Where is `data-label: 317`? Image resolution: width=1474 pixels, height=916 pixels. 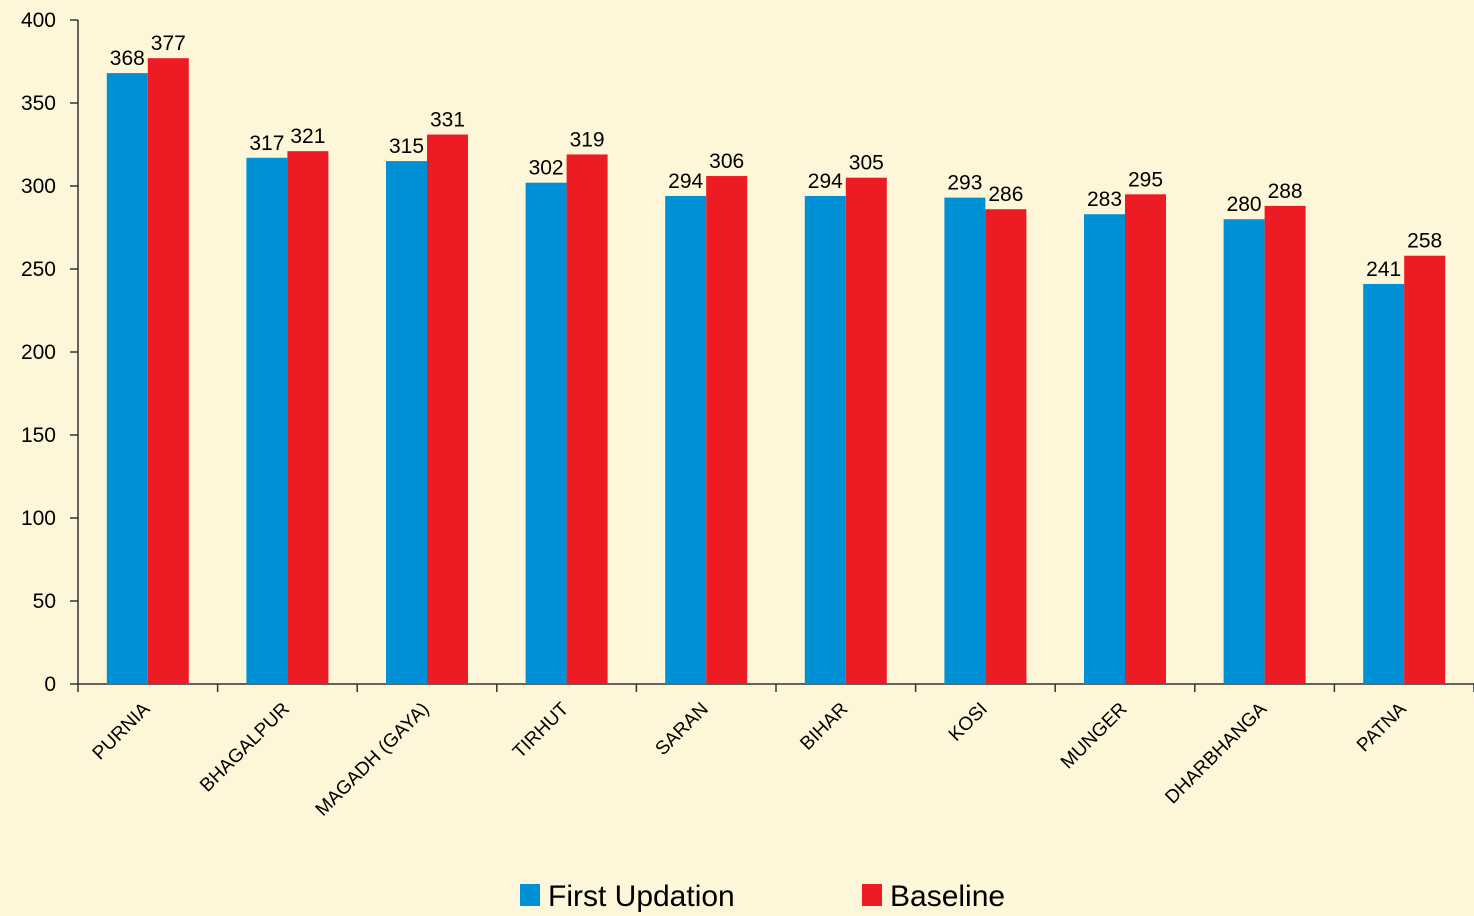 data-label: 317 is located at coordinates (266, 143).